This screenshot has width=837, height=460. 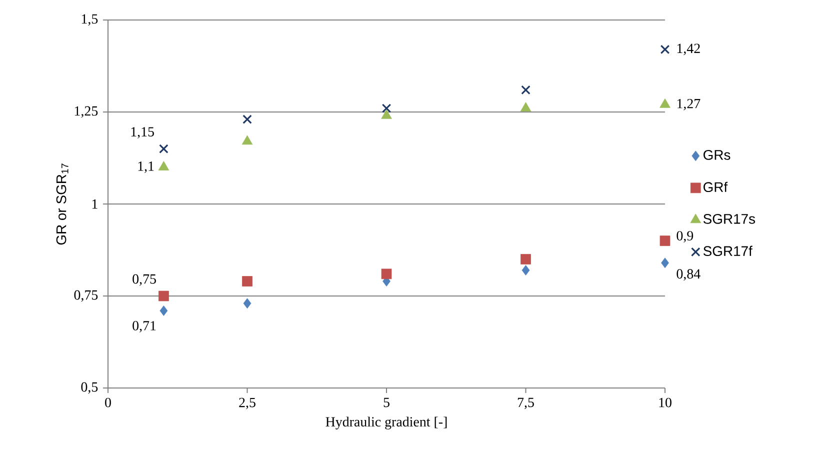 What do you see at coordinates (95, 204) in the screenshot?
I see `y-tick-label: 1` at bounding box center [95, 204].